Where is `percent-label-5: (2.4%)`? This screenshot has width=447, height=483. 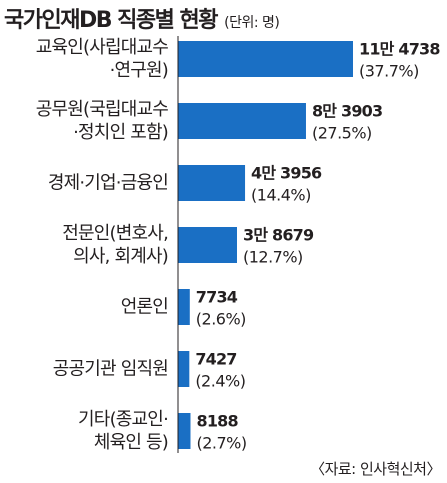 percent-label-5: (2.4%) is located at coordinates (220, 381).